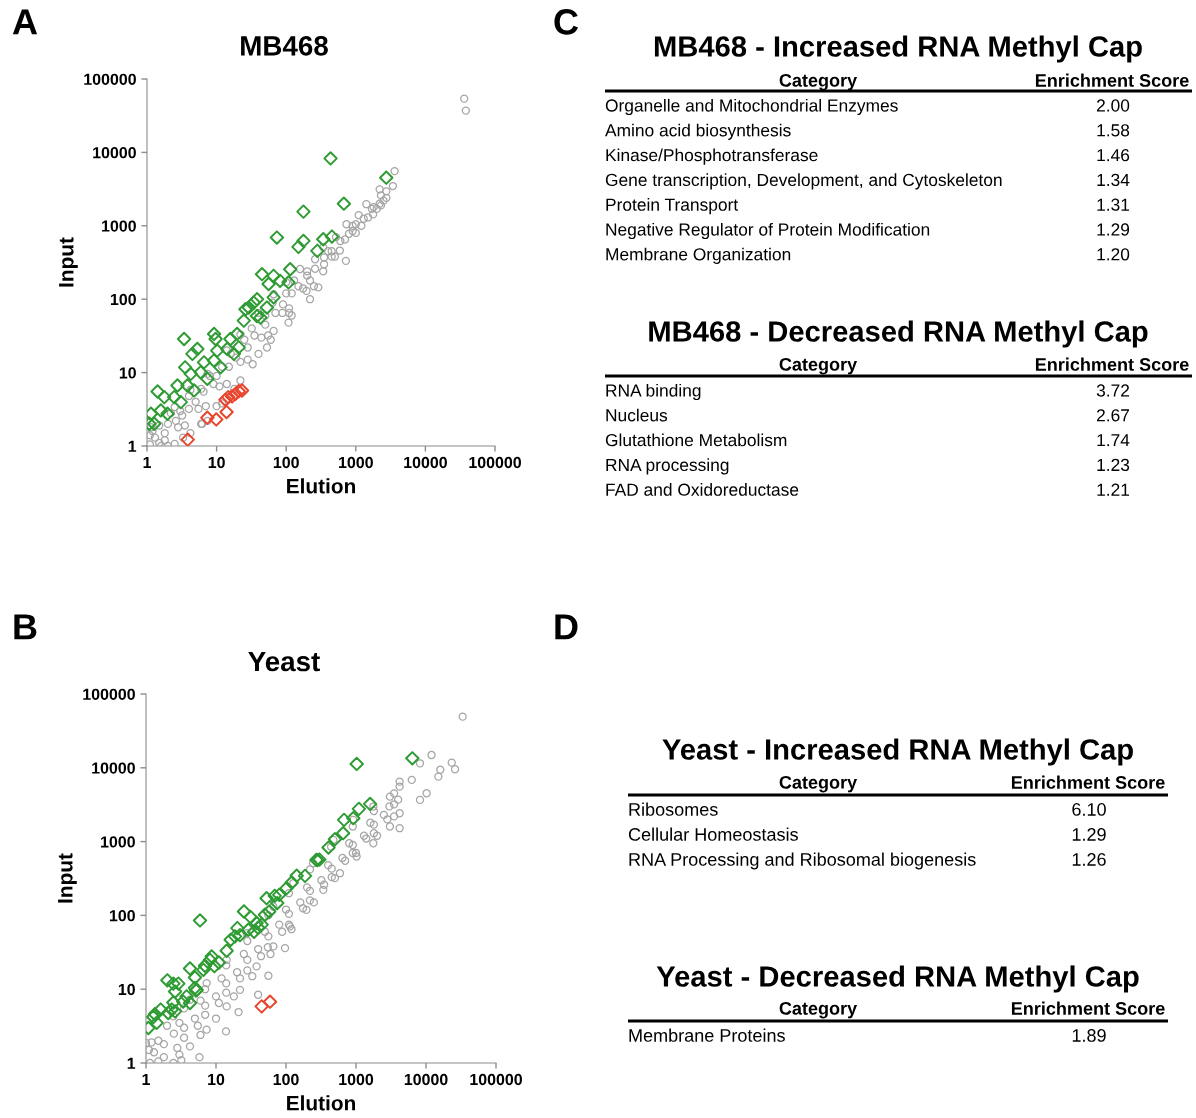 The width and height of the screenshot is (1196, 1118). I want to click on category-label: RNA Processing and Ribosomal biogenesis, so click(802, 861).